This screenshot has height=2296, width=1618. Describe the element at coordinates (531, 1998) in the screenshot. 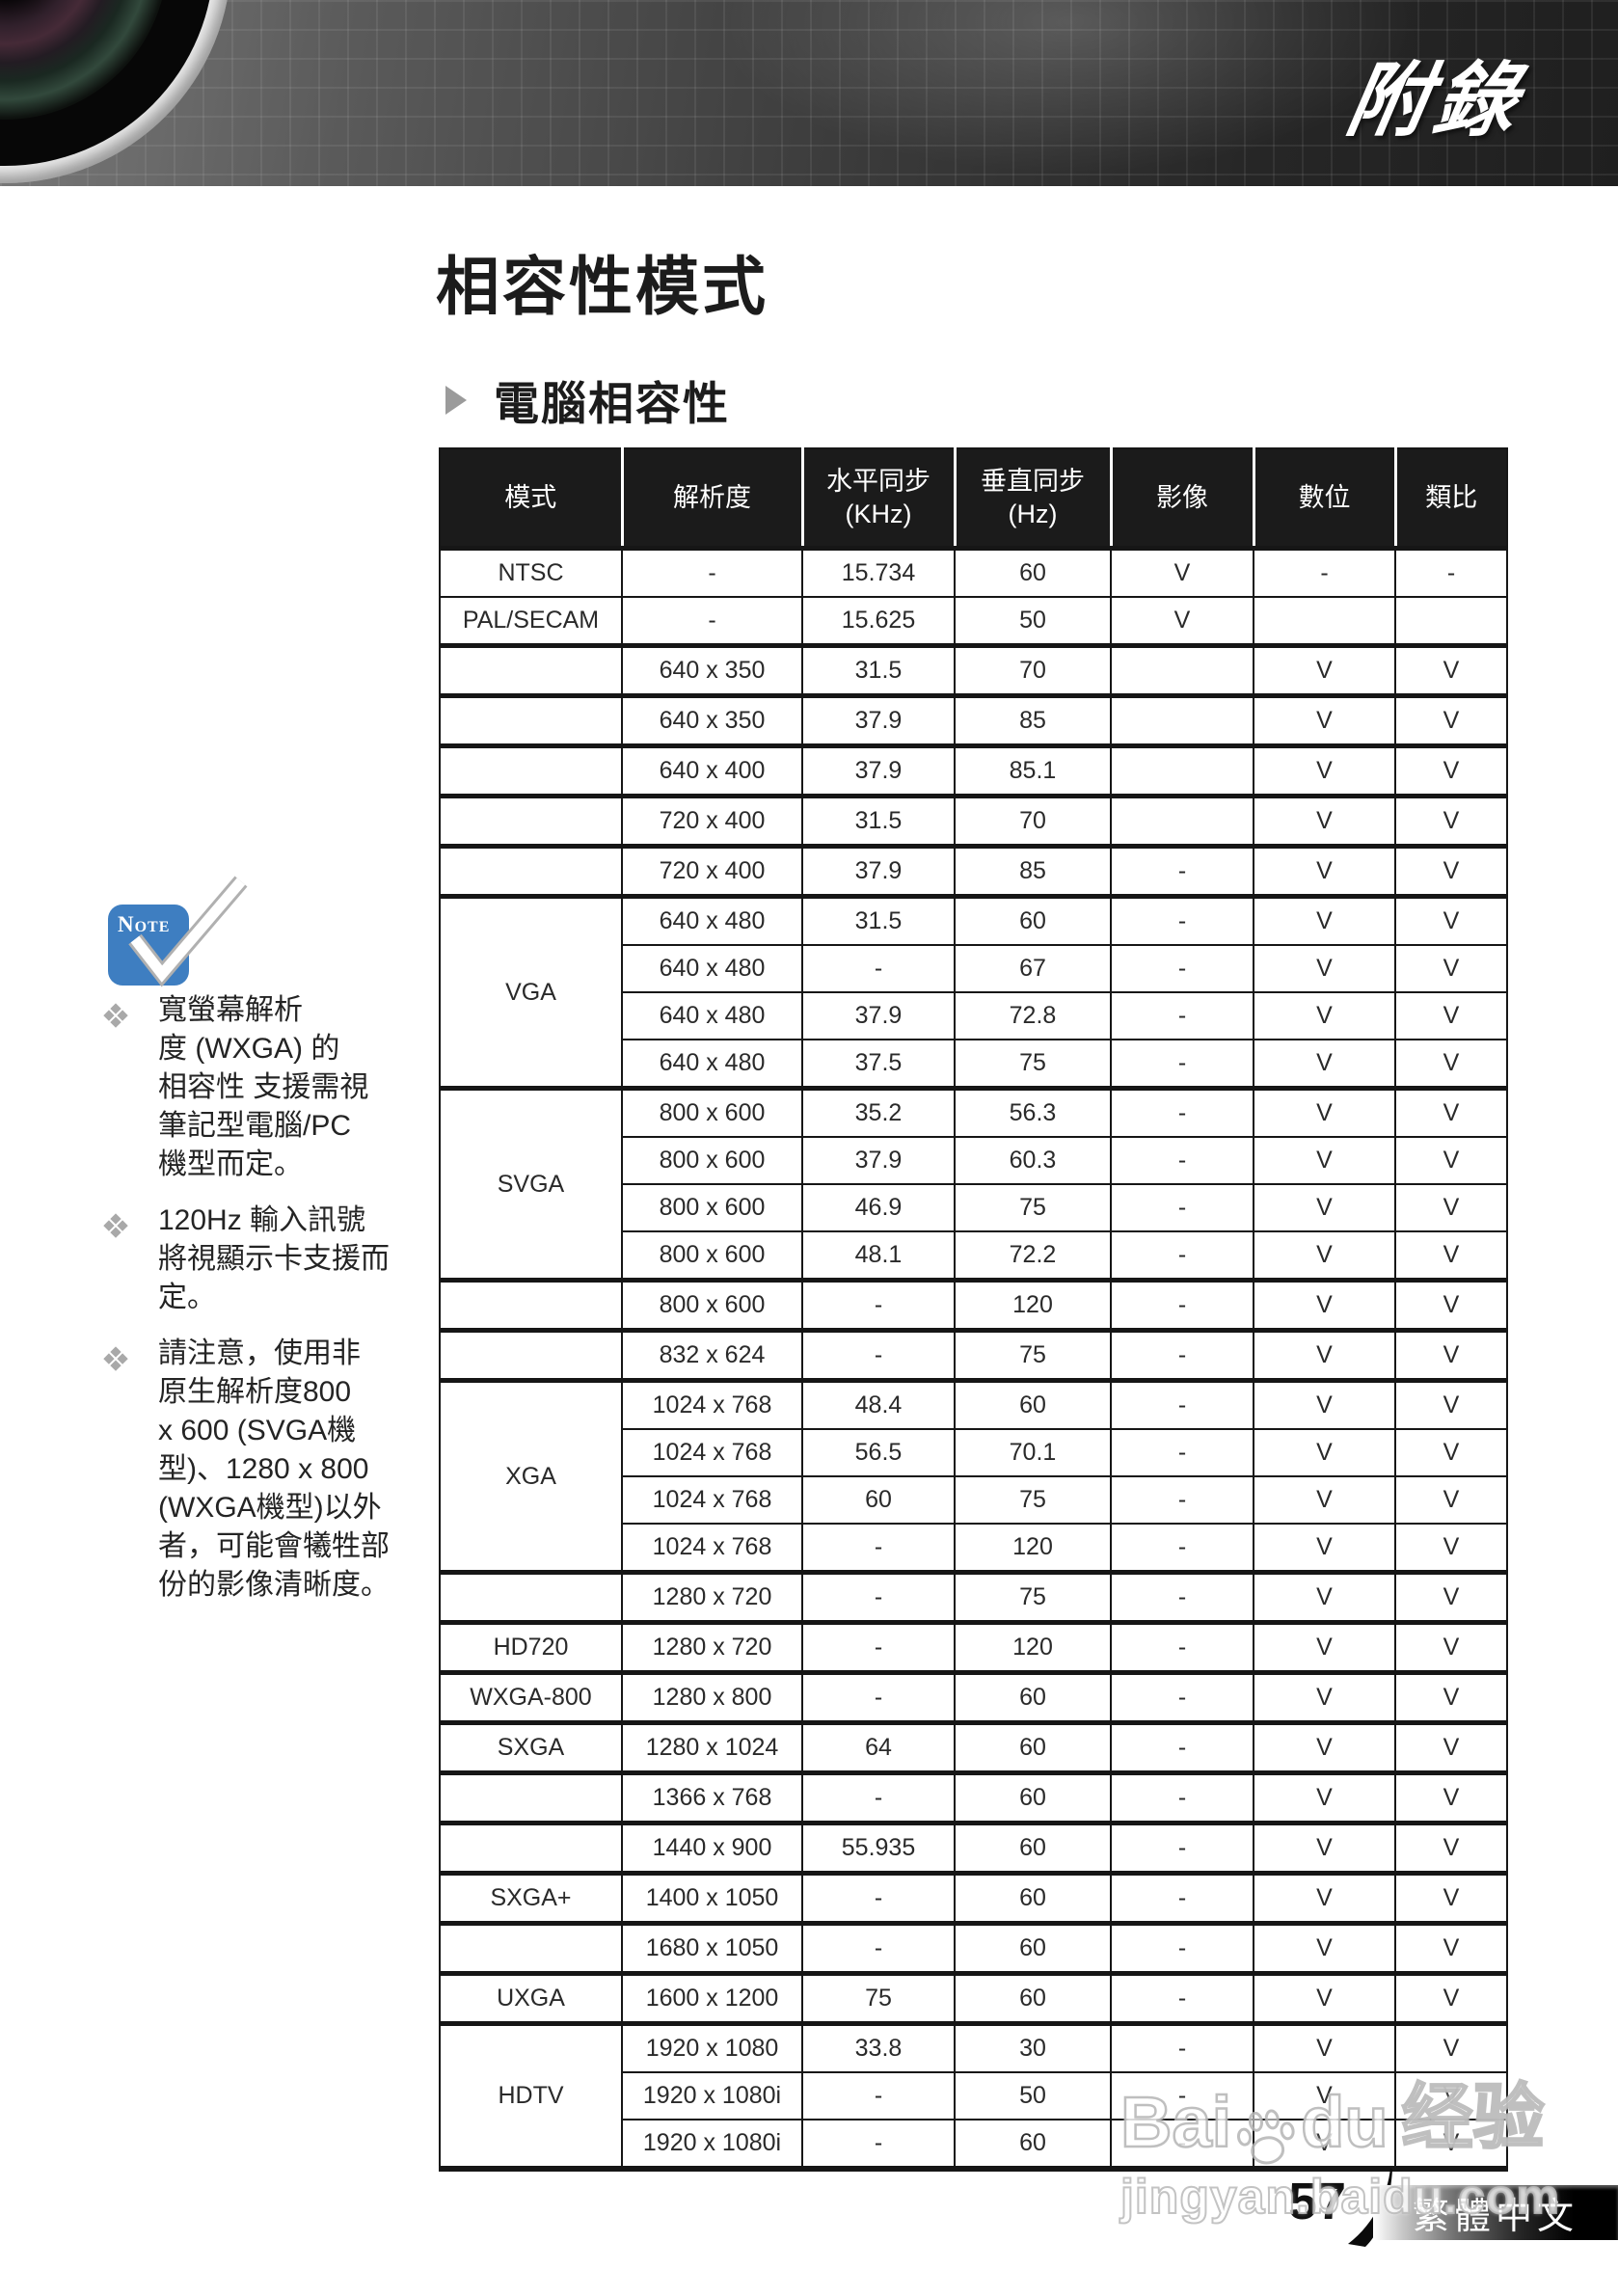

I see `mode-cell: UXGA` at that location.